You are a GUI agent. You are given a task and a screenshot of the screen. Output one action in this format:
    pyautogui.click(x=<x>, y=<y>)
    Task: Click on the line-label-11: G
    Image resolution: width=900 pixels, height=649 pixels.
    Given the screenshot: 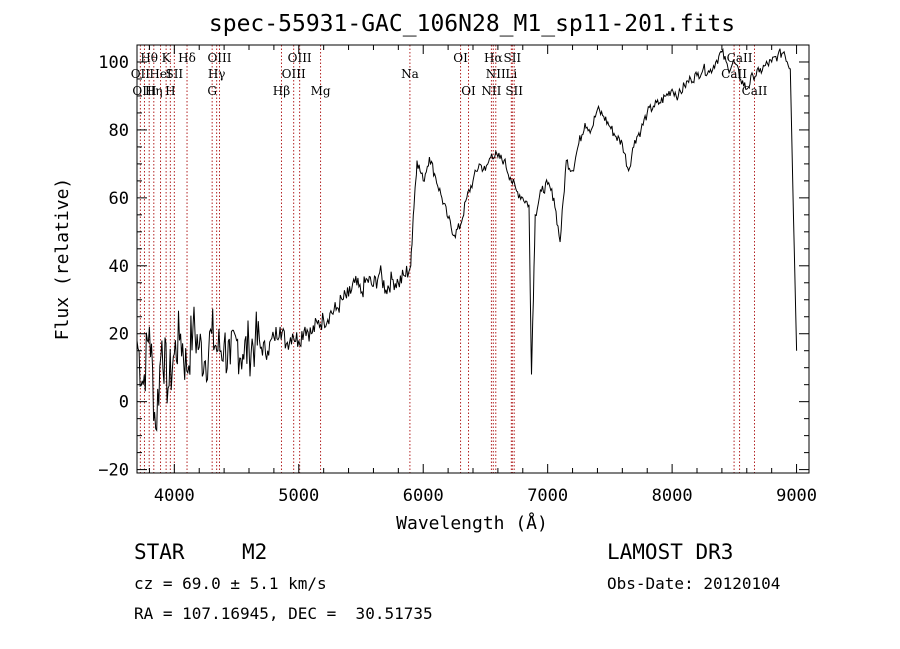 What is the action you would take?
    pyautogui.click(x=212, y=91)
    